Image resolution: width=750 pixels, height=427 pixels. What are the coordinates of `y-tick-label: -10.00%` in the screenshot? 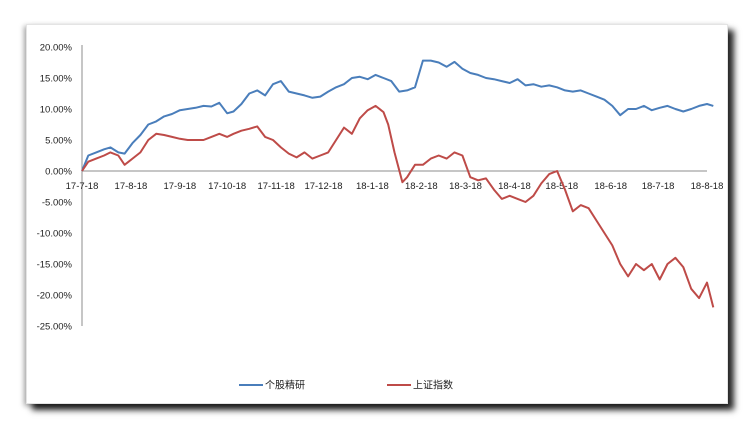 It's located at (55, 234).